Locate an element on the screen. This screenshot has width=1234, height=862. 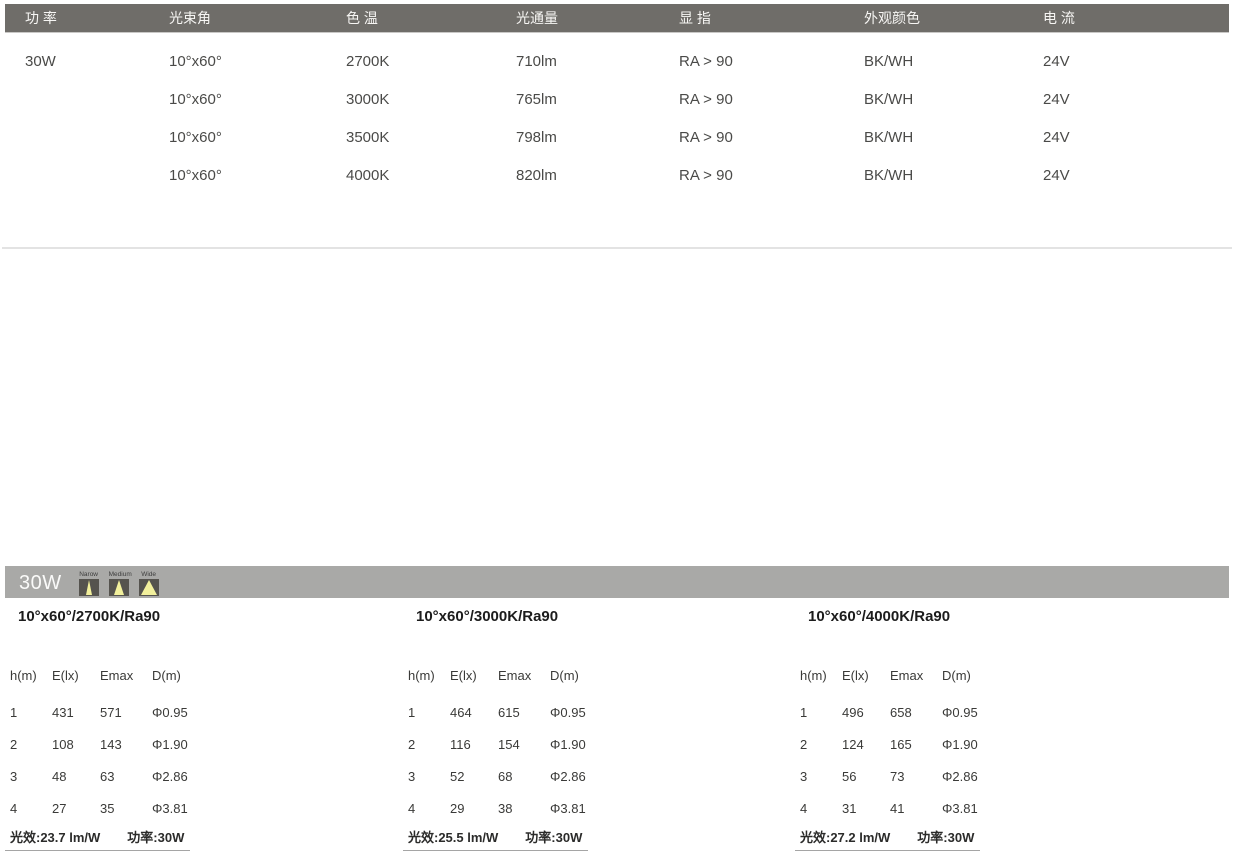
photometric-table-title: 10°x60°/4000K/Ra90 is located at coordinates (879, 616).